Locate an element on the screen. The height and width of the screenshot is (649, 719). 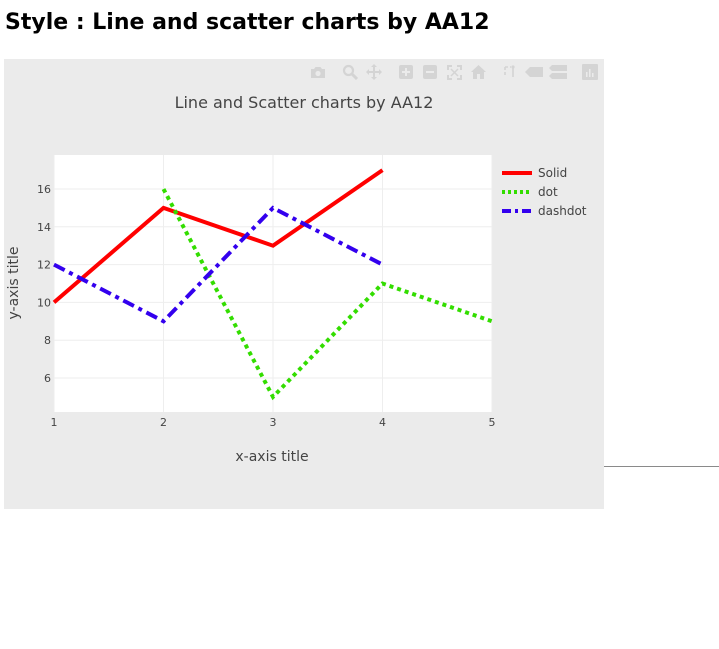
divider-line is located at coordinates (661, 466).